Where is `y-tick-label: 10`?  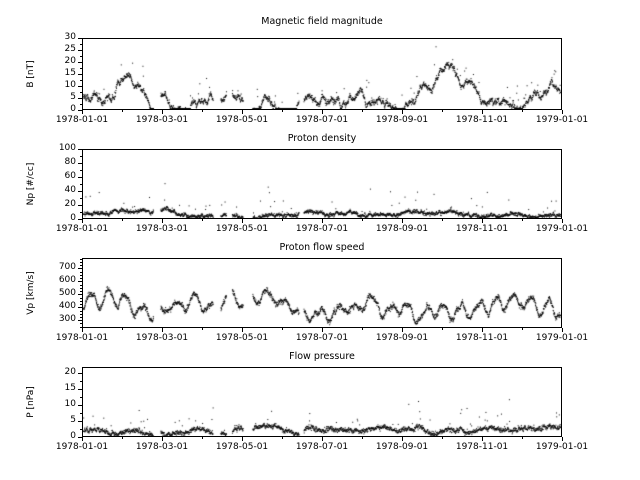
y-tick-label: 10 is located at coordinates (70, 404).